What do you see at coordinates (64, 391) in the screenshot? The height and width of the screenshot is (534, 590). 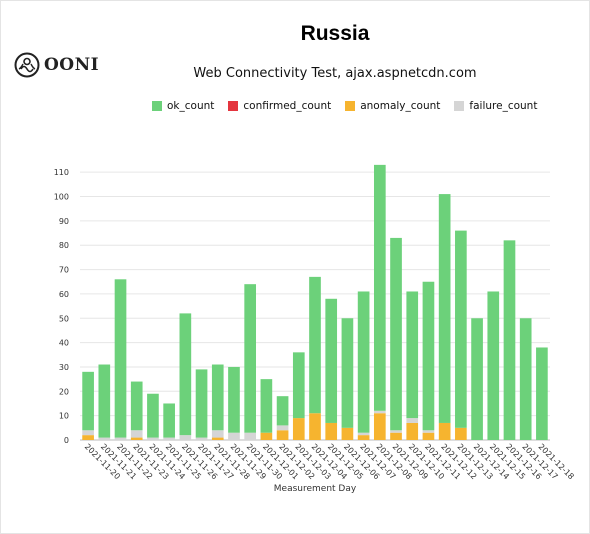 I see `y-tick-label: 20` at bounding box center [64, 391].